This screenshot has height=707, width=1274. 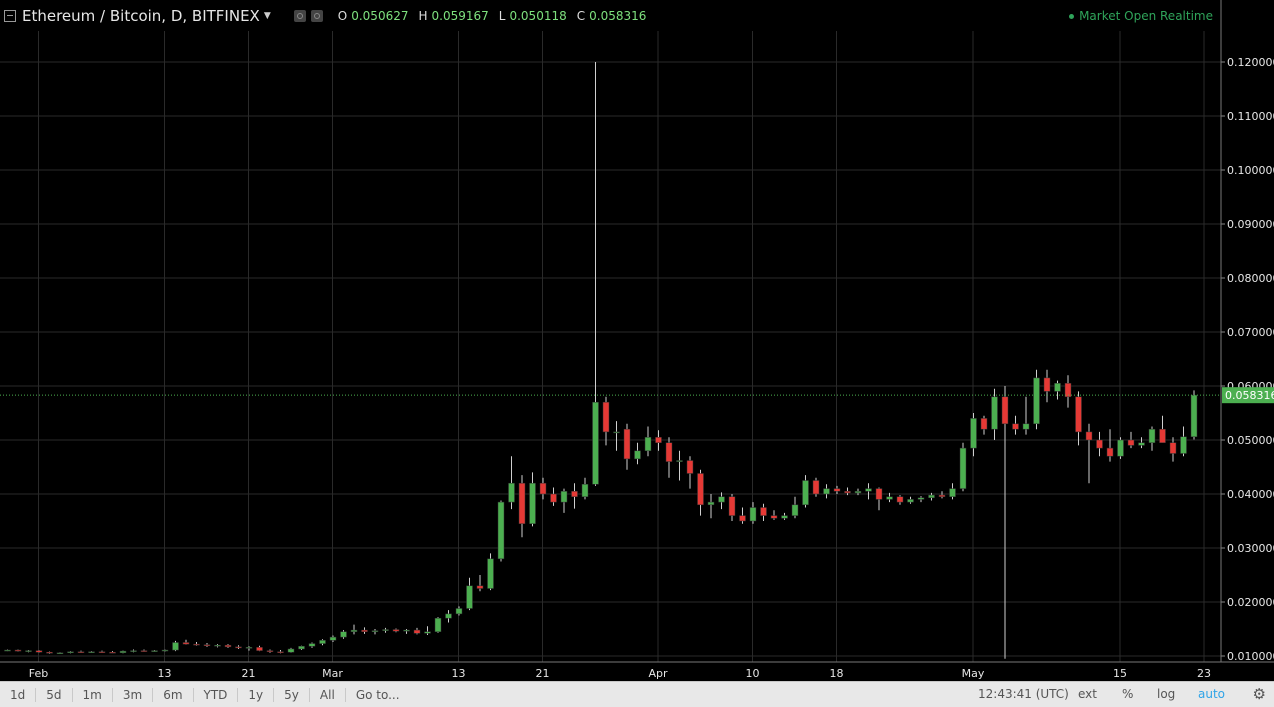 I want to click on chevron-down-icon: ▼, so click(x=267, y=16).